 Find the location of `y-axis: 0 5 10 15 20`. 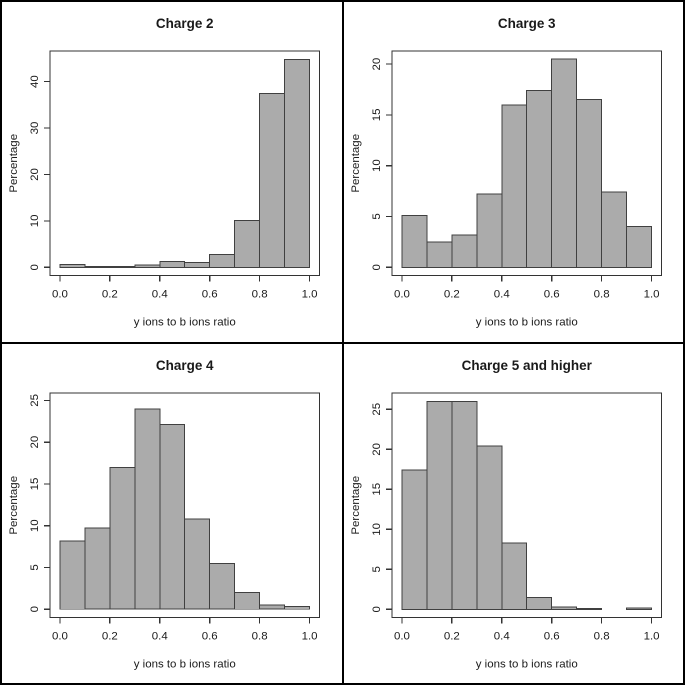

y-axis: 0 5 10 15 20 is located at coordinates (381, 164).